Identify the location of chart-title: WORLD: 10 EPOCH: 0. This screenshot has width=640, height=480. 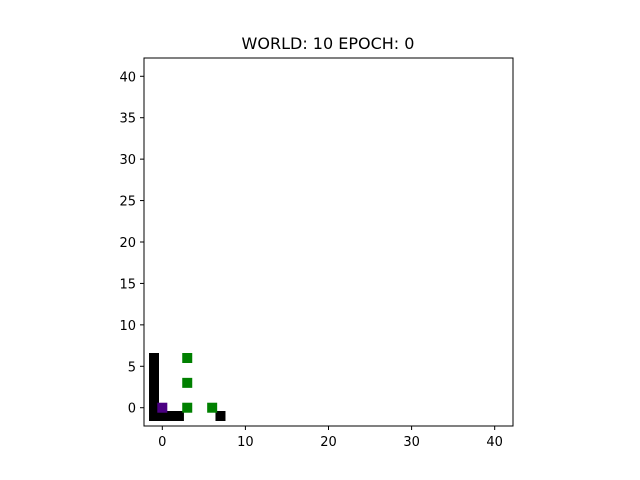
(328, 43).